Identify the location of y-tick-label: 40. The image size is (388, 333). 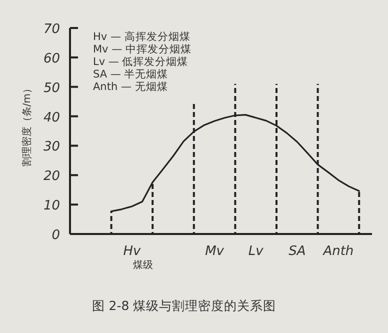
(51, 118).